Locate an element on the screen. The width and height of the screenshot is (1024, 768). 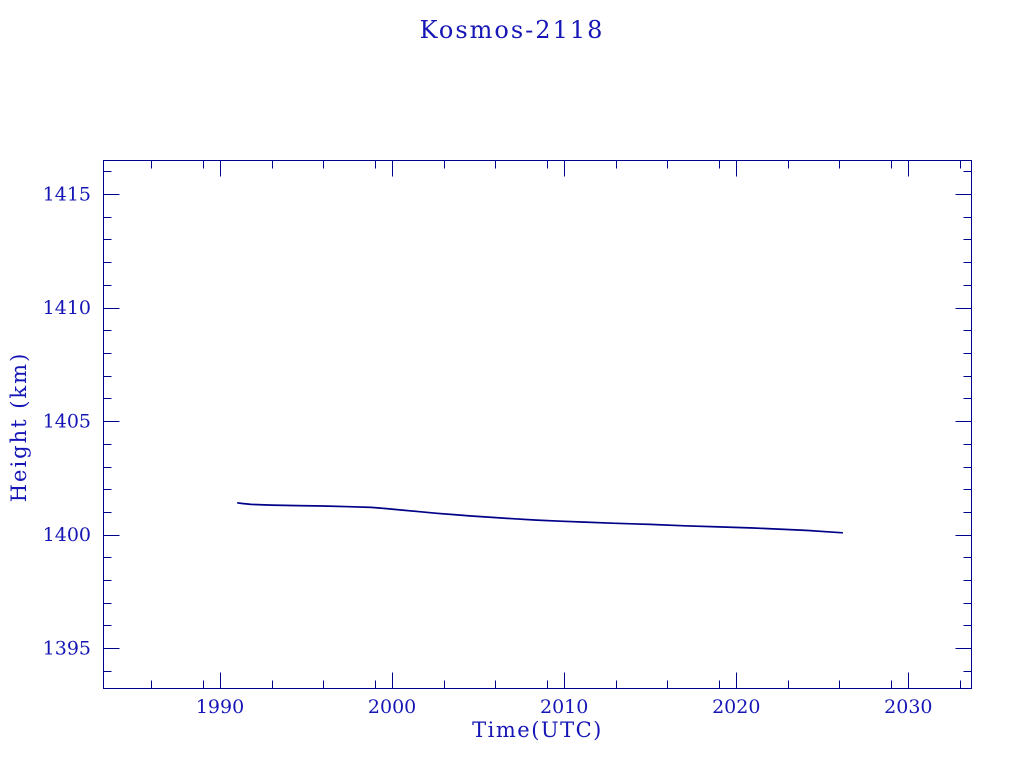
y-tick-label: 1400 is located at coordinates (67, 535).